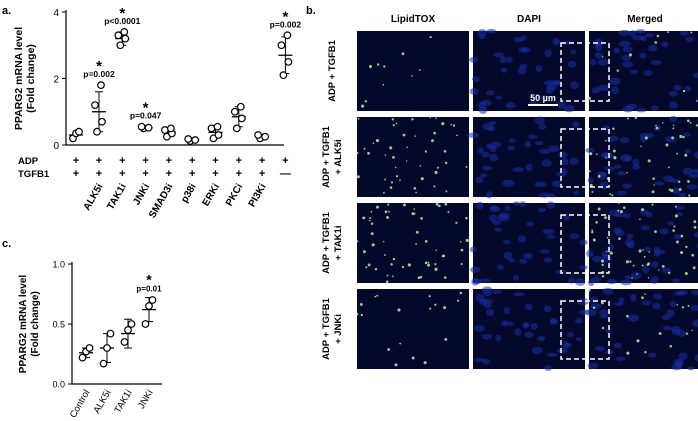 This screenshot has height=421, width=698. I want to click on chart-a-star-3: *, so click(285, 16).